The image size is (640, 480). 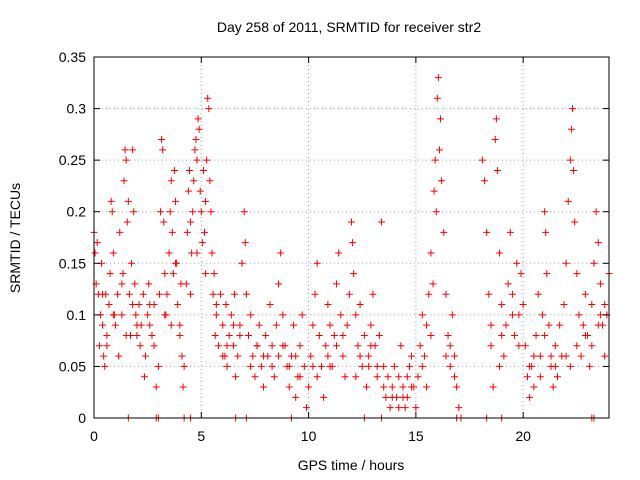 I want to click on y-tick-label: 0.1, so click(x=77, y=315).